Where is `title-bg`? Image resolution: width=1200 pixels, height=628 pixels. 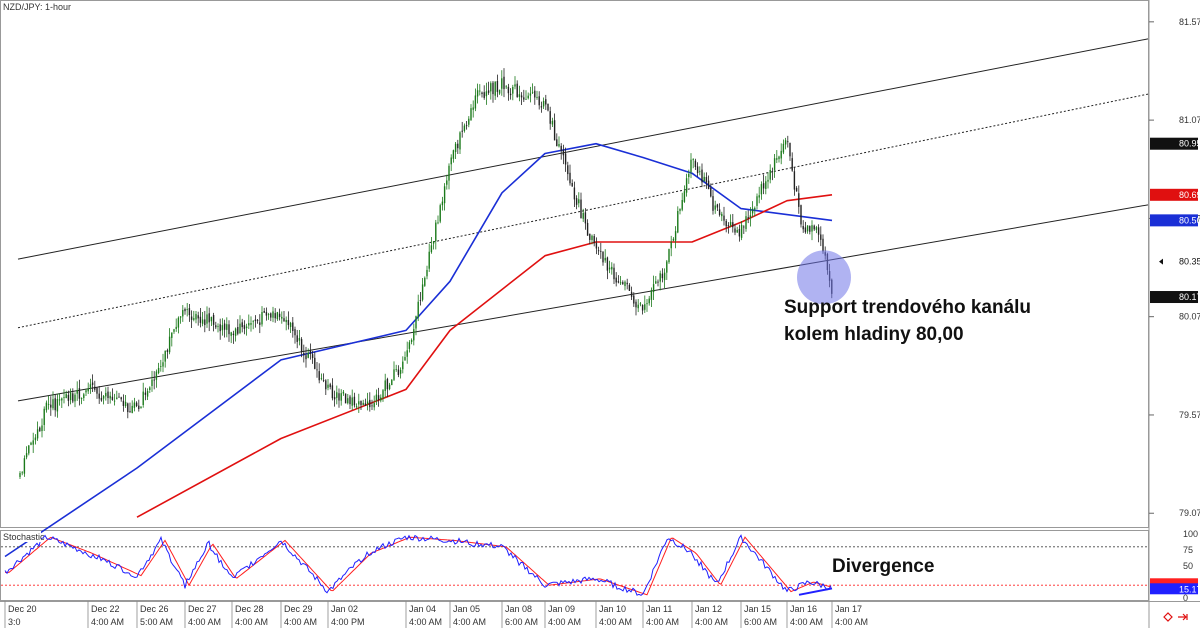
title-bg is located at coordinates (32, 7).